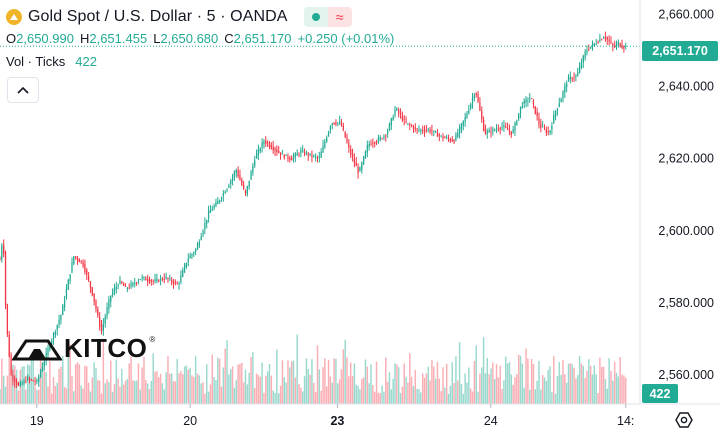 The width and height of the screenshot is (720, 435). I want to click on wave-icon: ≈, so click(339, 17).